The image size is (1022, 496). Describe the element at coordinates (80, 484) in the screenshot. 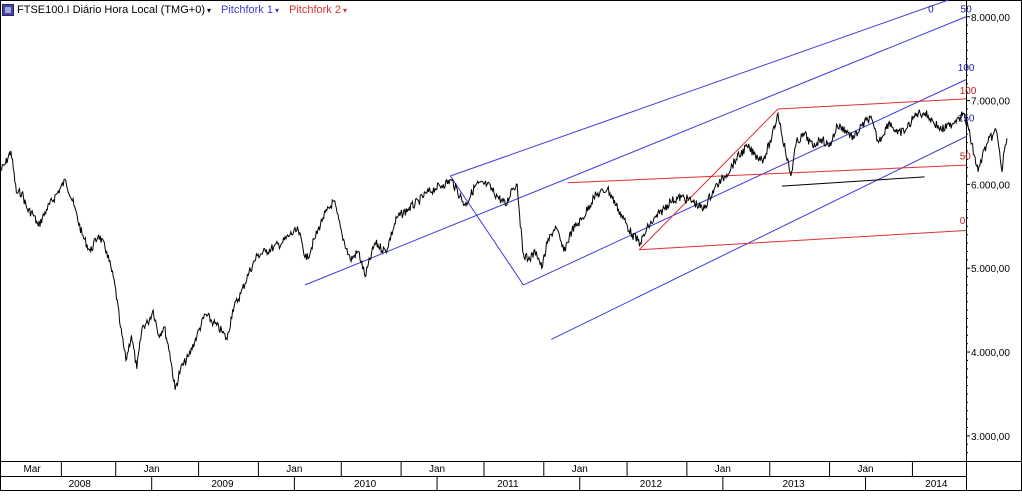

I see `x-year-label: 2008` at that location.